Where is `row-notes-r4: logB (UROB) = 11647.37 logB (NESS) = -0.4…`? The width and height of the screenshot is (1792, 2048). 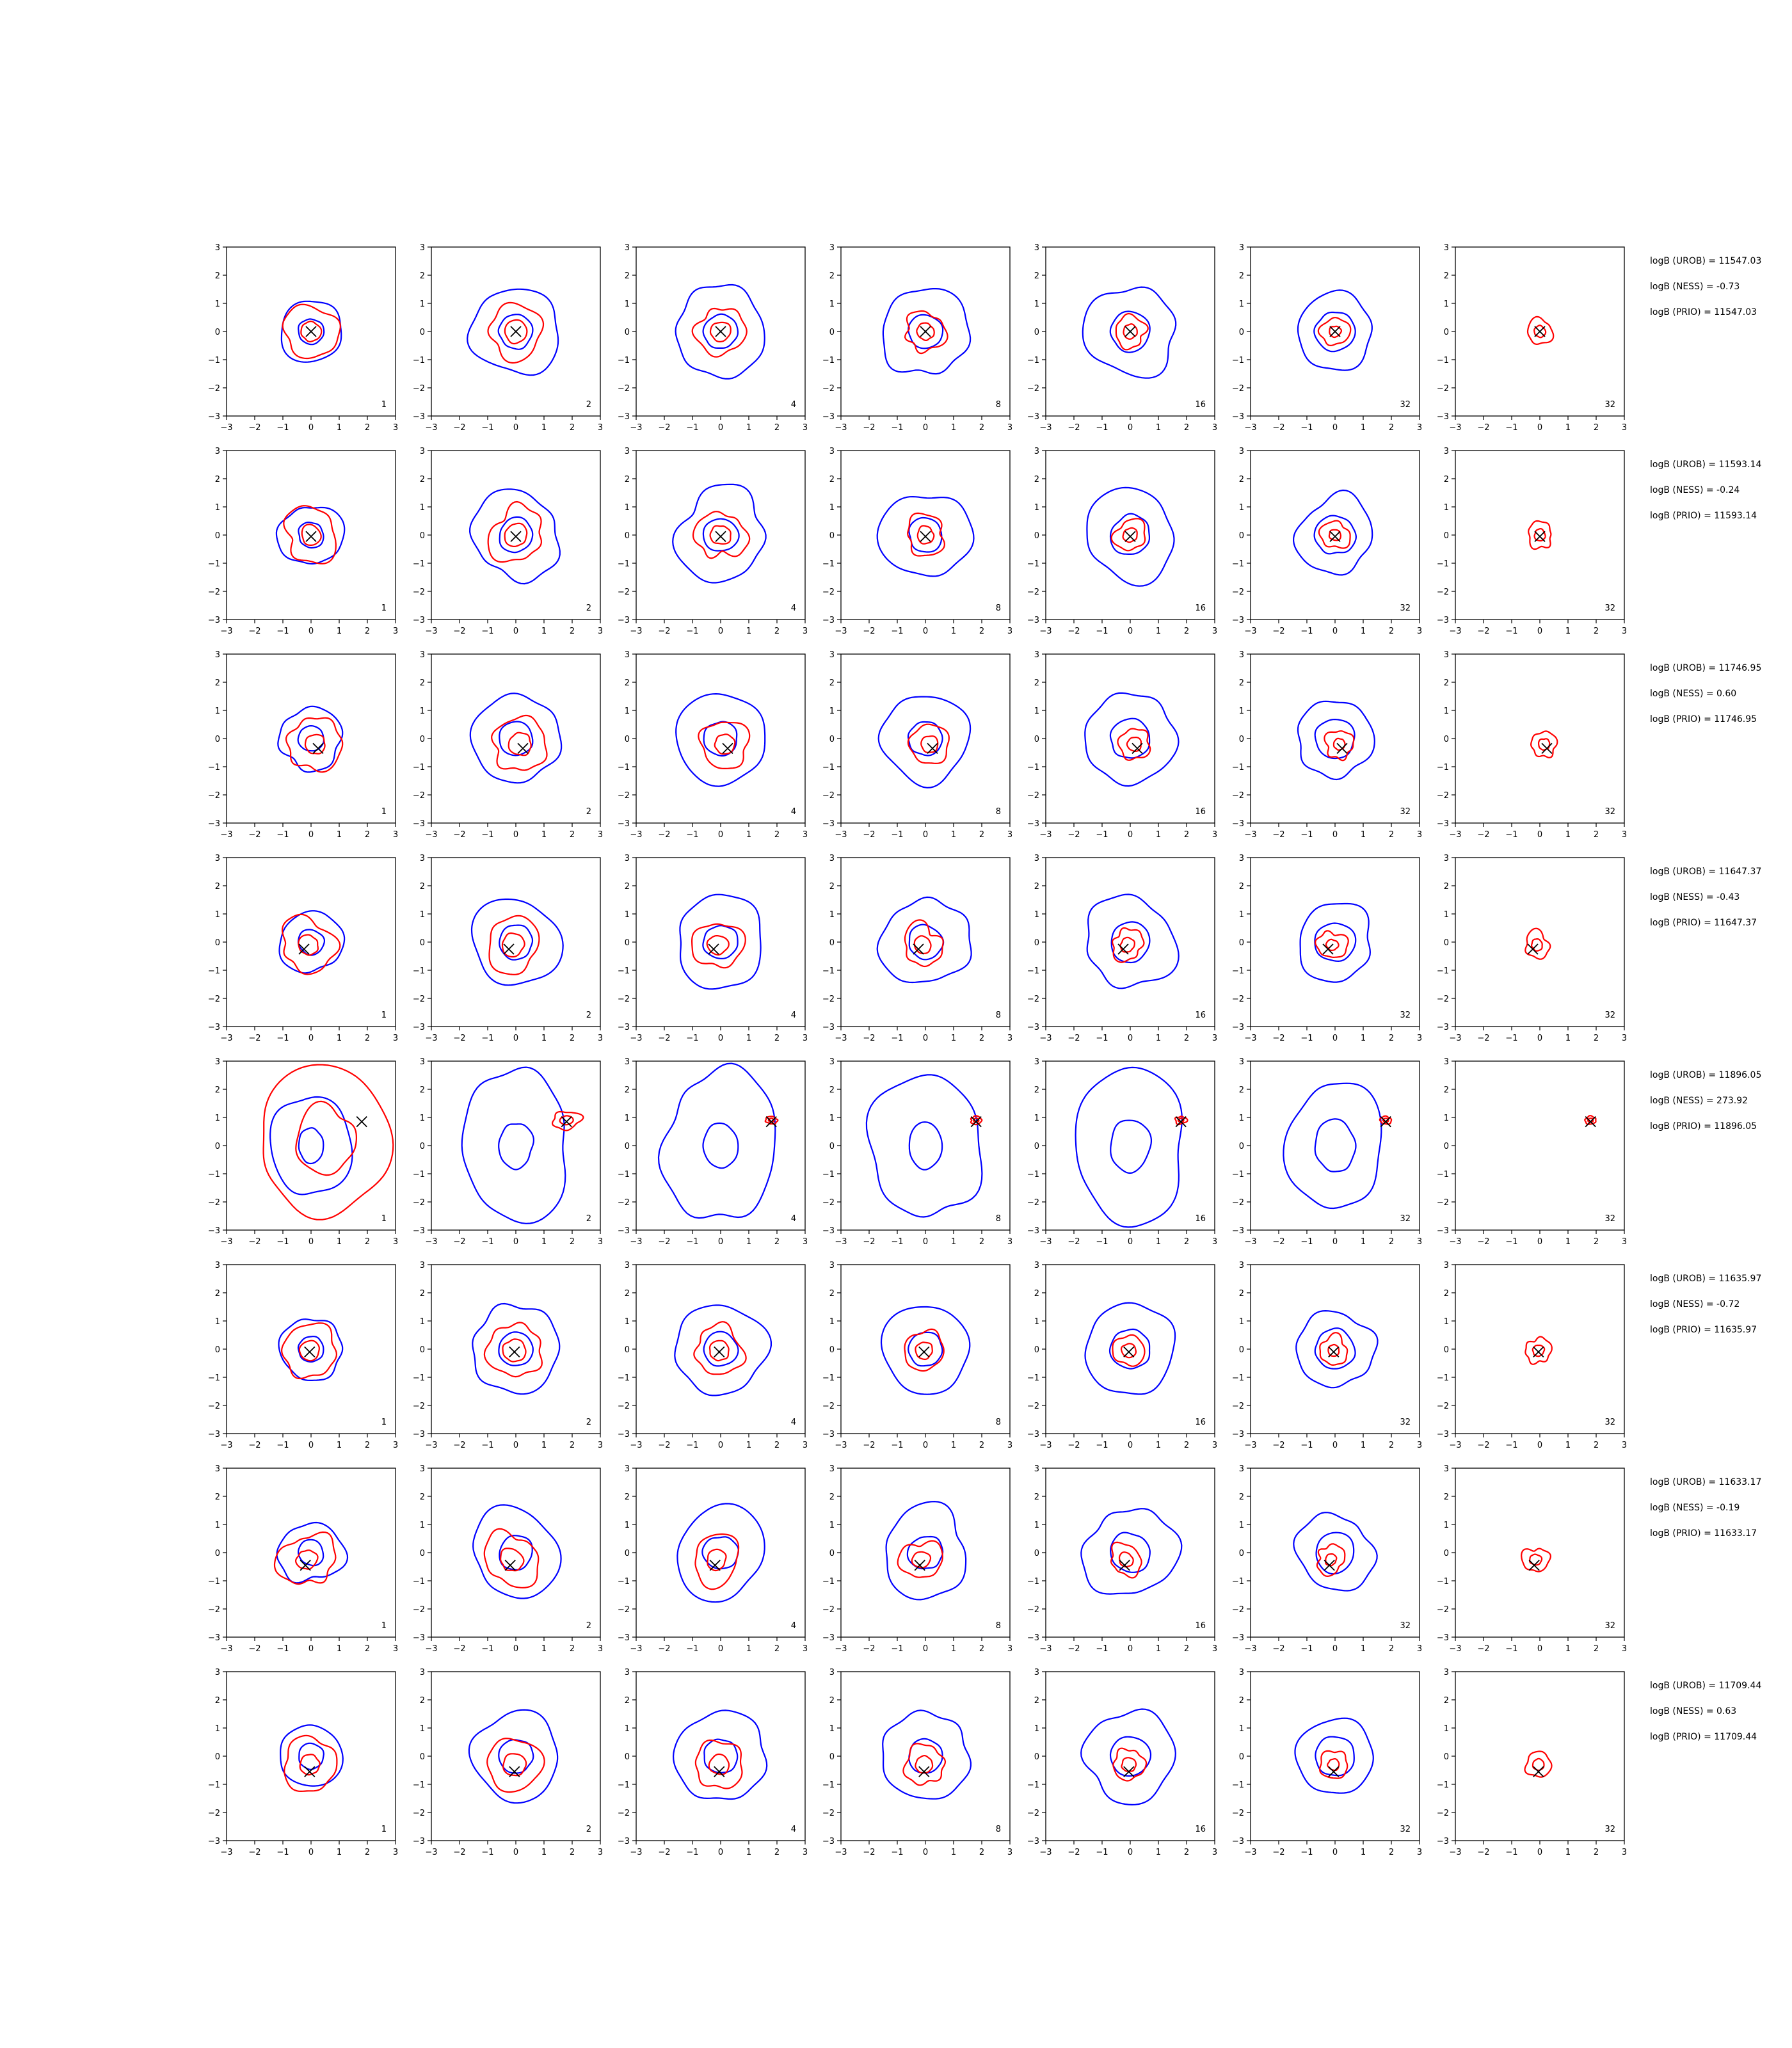
row-notes-r4: logB (UROB) = 11647.37 logB (NESS) = -0.4… is located at coordinates (1705, 897).